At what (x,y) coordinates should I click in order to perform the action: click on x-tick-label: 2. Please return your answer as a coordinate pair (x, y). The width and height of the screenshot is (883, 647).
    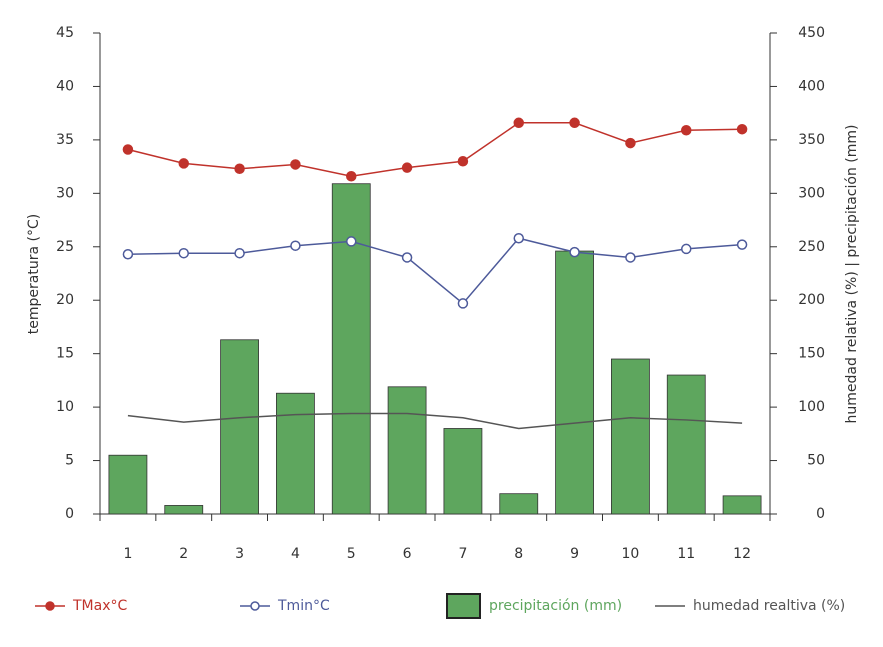
    Looking at the image, I should click on (183, 554).